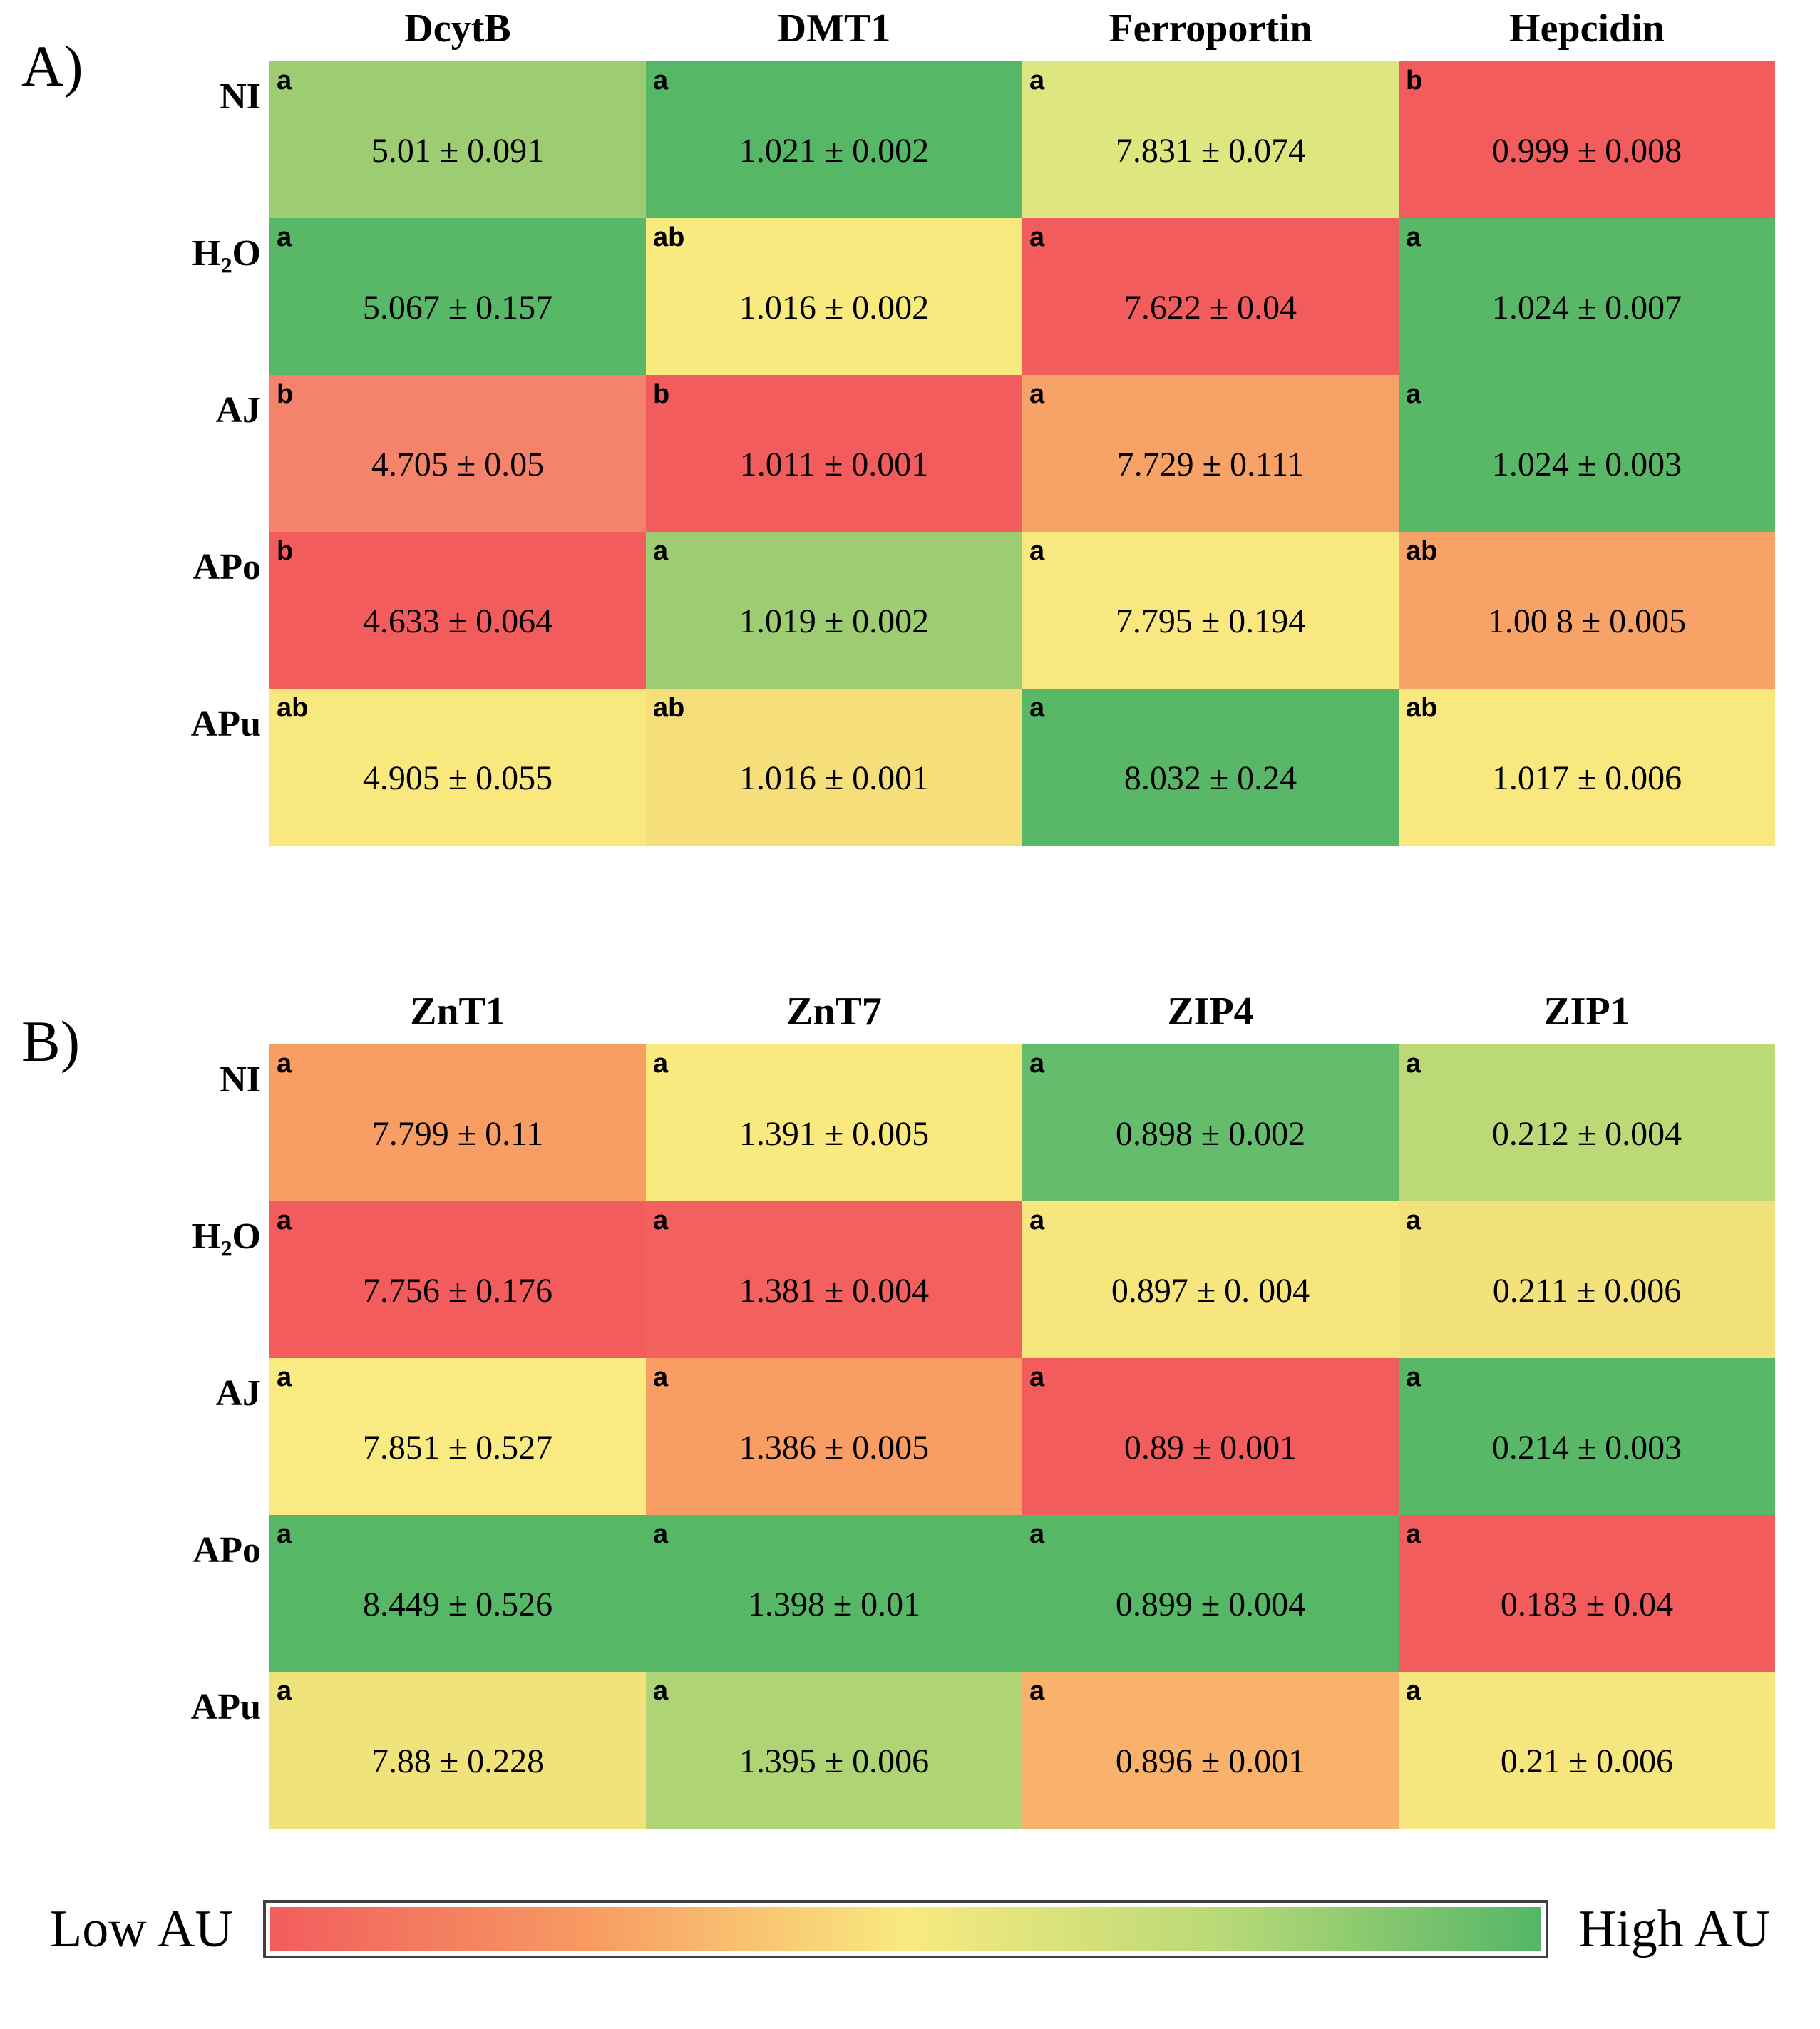 This screenshot has width=1820, height=2029. I want to click on cell-value: 0.211 ± 0.006, so click(1587, 1291).